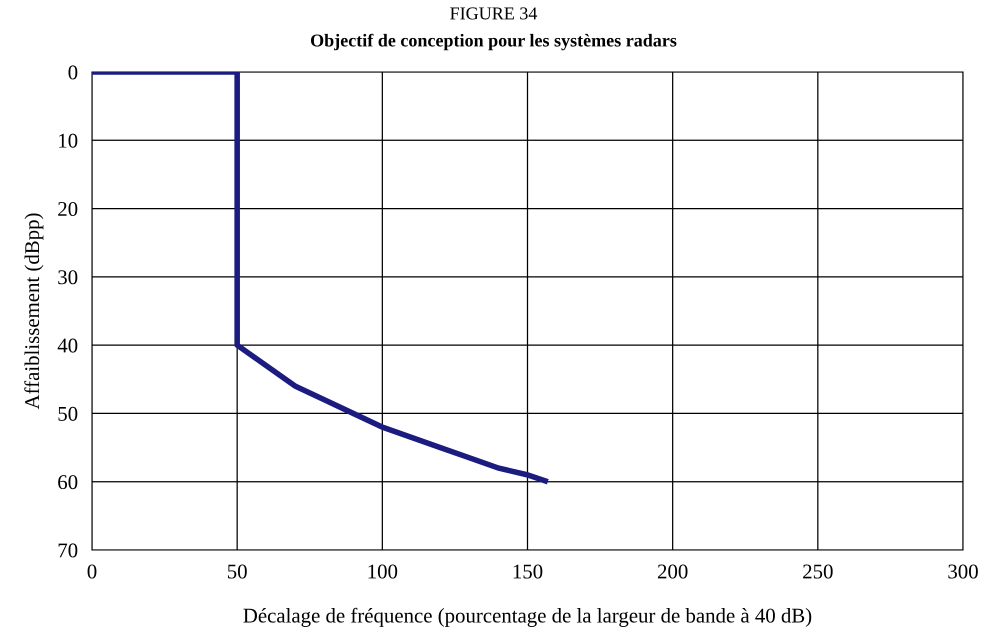 The width and height of the screenshot is (987, 644). Describe the element at coordinates (34, 311) in the screenshot. I see `y-axis-title: Affaiblissement (dBpp)` at that location.